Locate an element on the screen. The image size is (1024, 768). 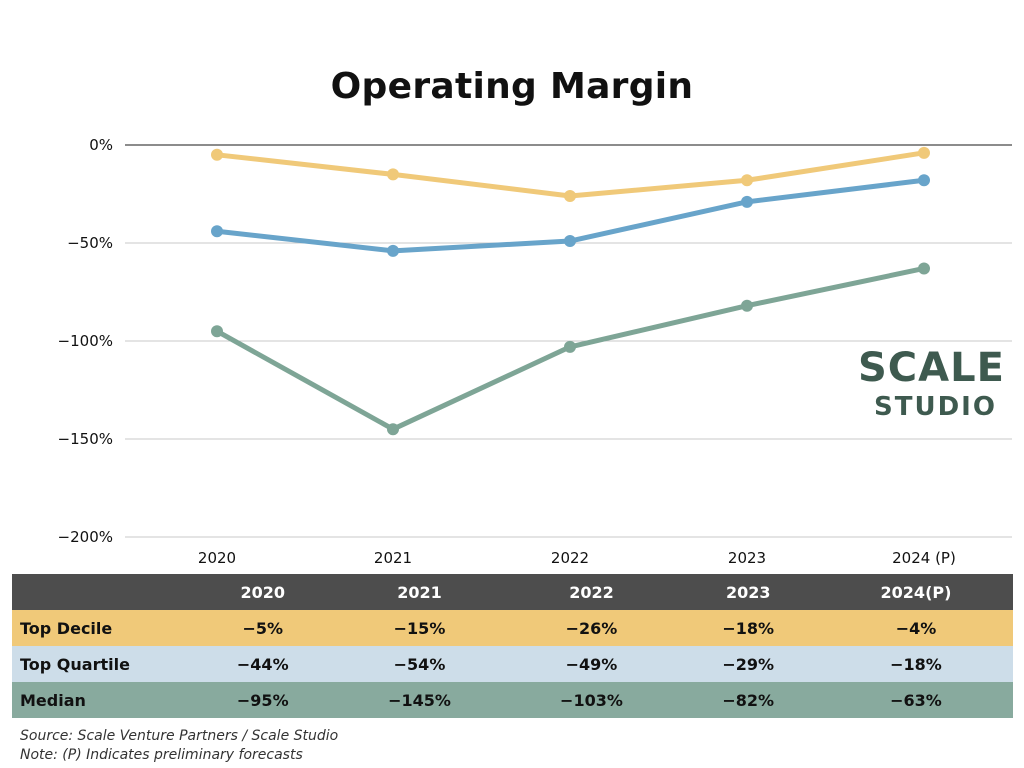
table-header: 2022 is located at coordinates (591, 592).